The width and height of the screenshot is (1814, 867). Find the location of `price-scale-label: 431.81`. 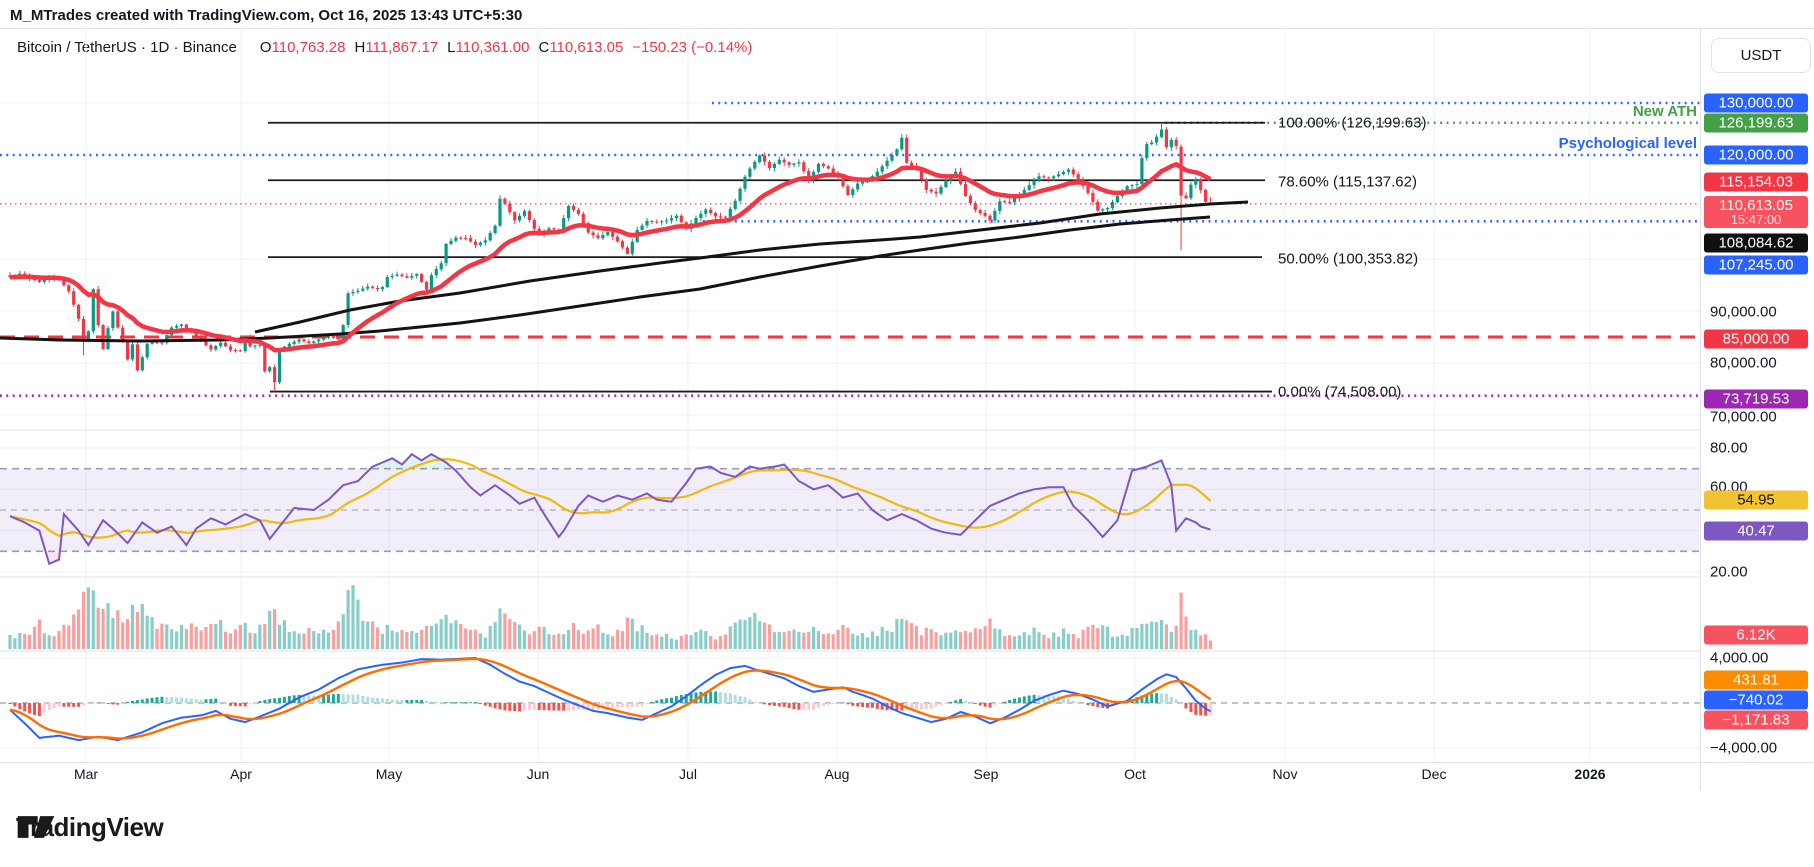

price-scale-label: 431.81 is located at coordinates (1756, 680).